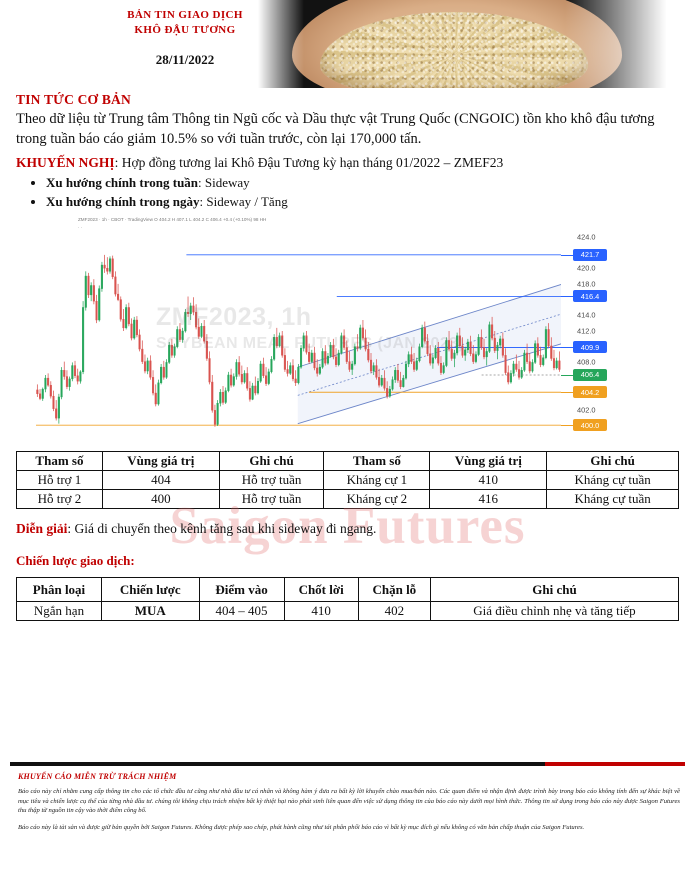 This screenshot has height=893, width=695. What do you see at coordinates (75, 560) in the screenshot?
I see `strategy-heading: Chiến lược giao dịch:` at bounding box center [75, 560].